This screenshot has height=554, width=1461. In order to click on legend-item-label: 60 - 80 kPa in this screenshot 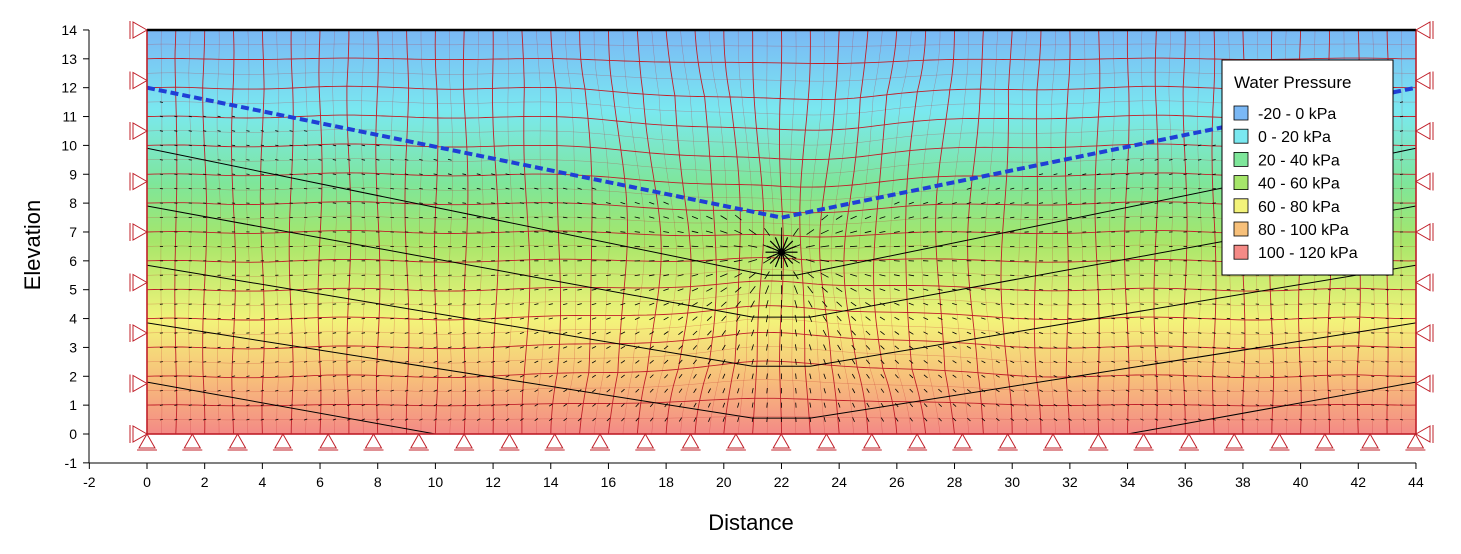, I will do `click(1299, 207)`.